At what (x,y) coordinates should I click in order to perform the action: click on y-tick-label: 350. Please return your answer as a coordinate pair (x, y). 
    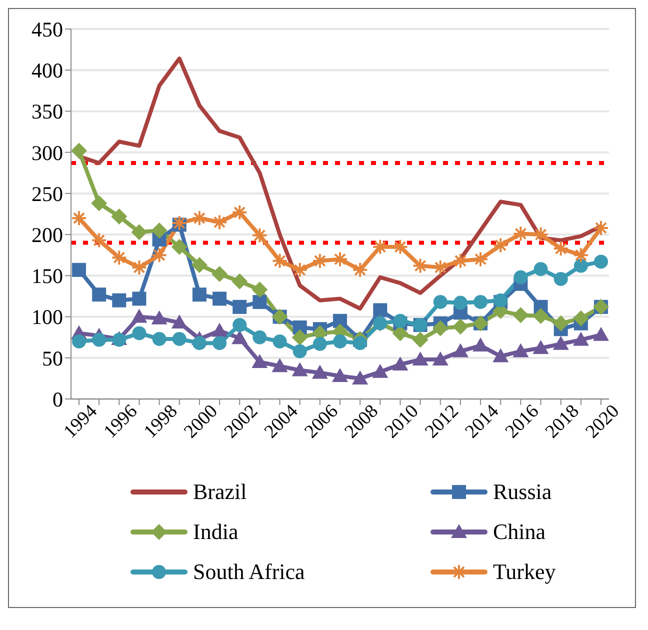
    Looking at the image, I should click on (47, 112).